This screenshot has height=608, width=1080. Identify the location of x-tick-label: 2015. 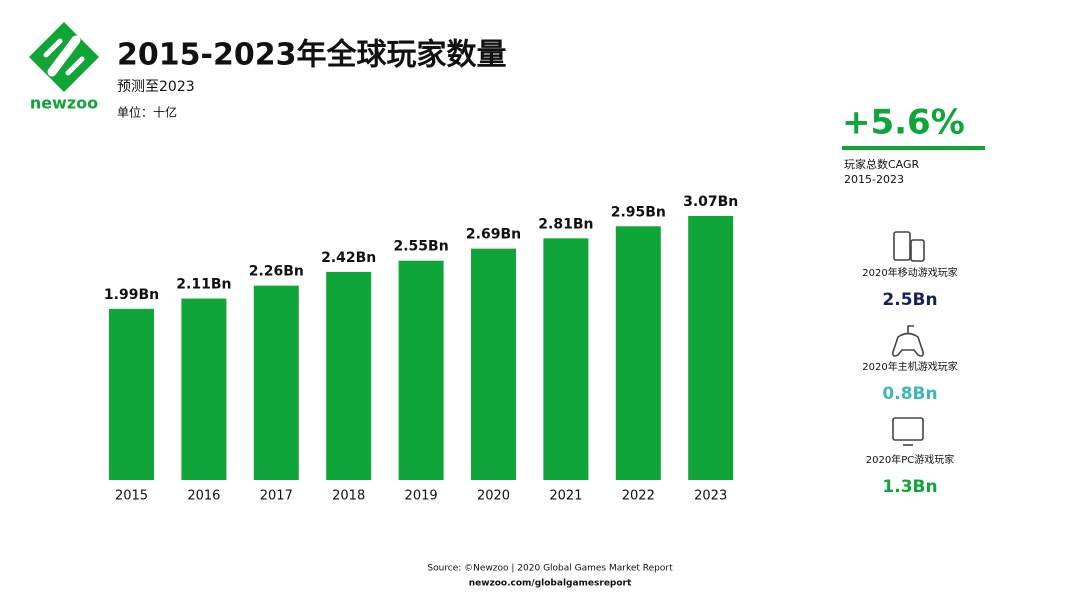
(131, 496).